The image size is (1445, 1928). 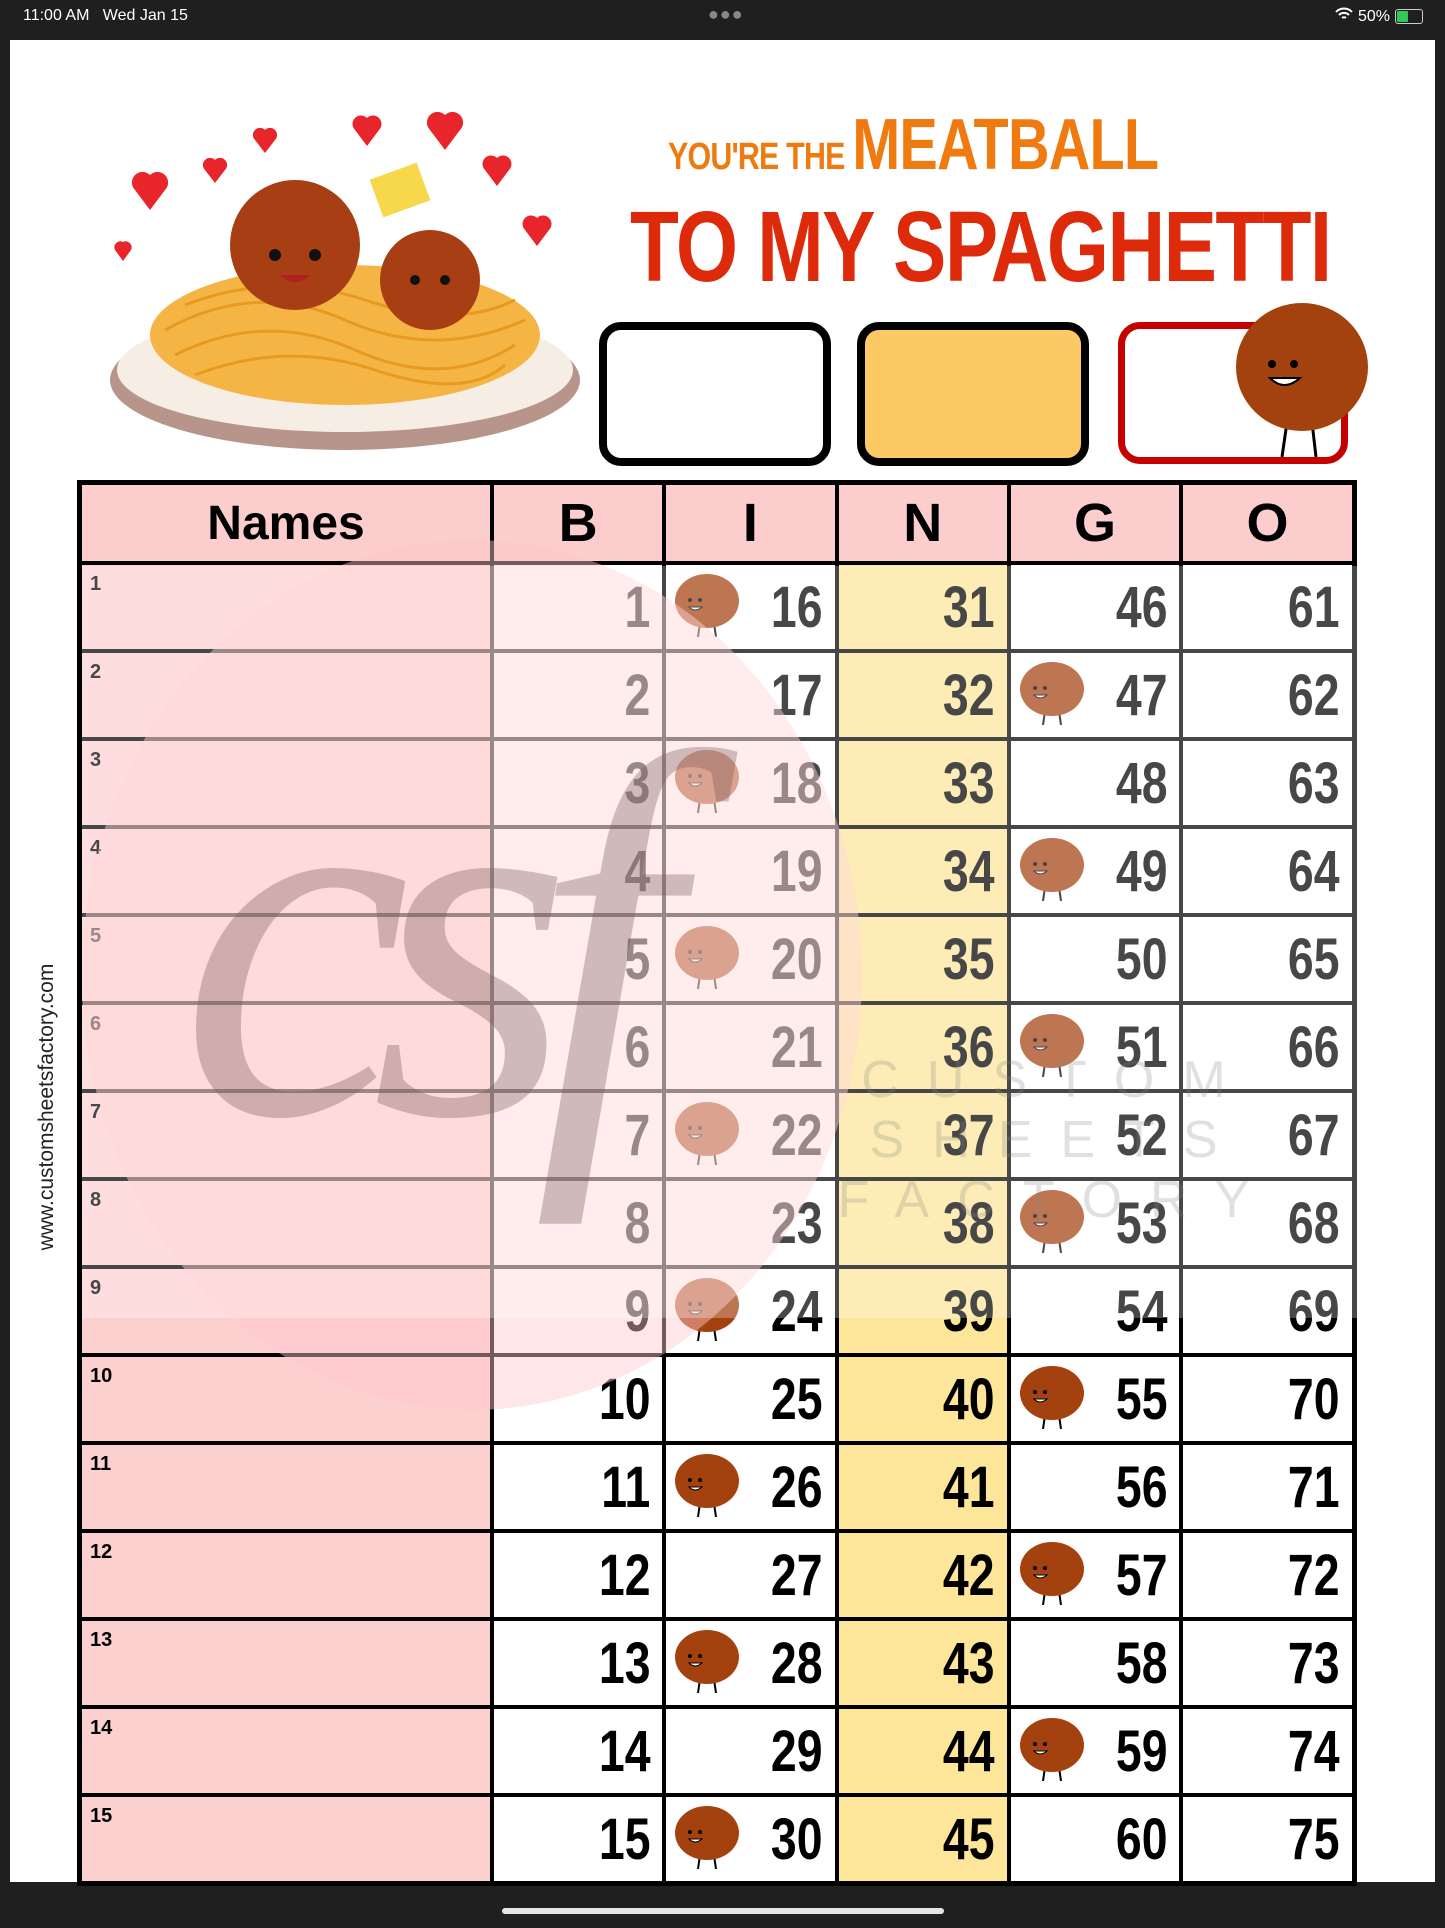 What do you see at coordinates (922, 871) in the screenshot?
I see `bingo-cell-n: 34` at bounding box center [922, 871].